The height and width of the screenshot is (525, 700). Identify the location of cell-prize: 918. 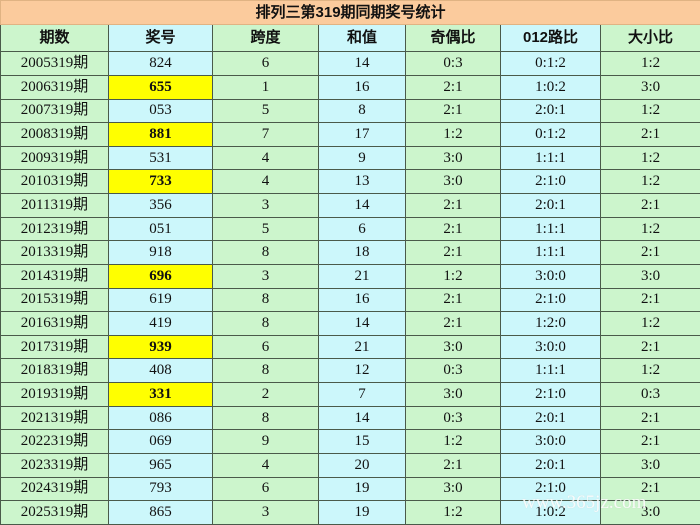
(160, 252).